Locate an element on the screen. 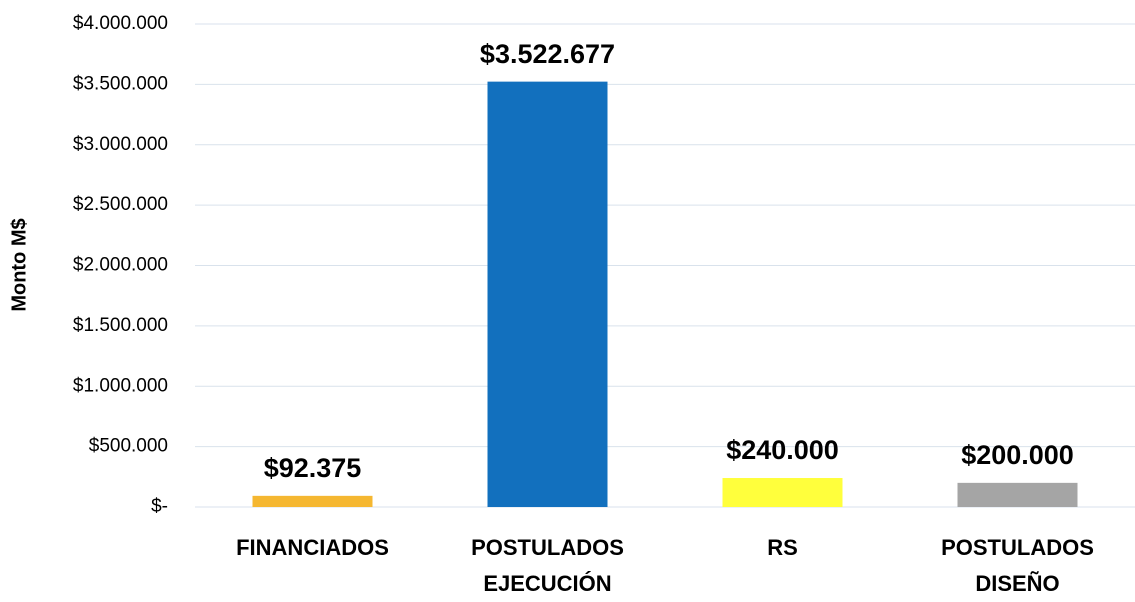 The height and width of the screenshot is (602, 1135). y-tick-label: $4.000.000 is located at coordinates (120, 23).